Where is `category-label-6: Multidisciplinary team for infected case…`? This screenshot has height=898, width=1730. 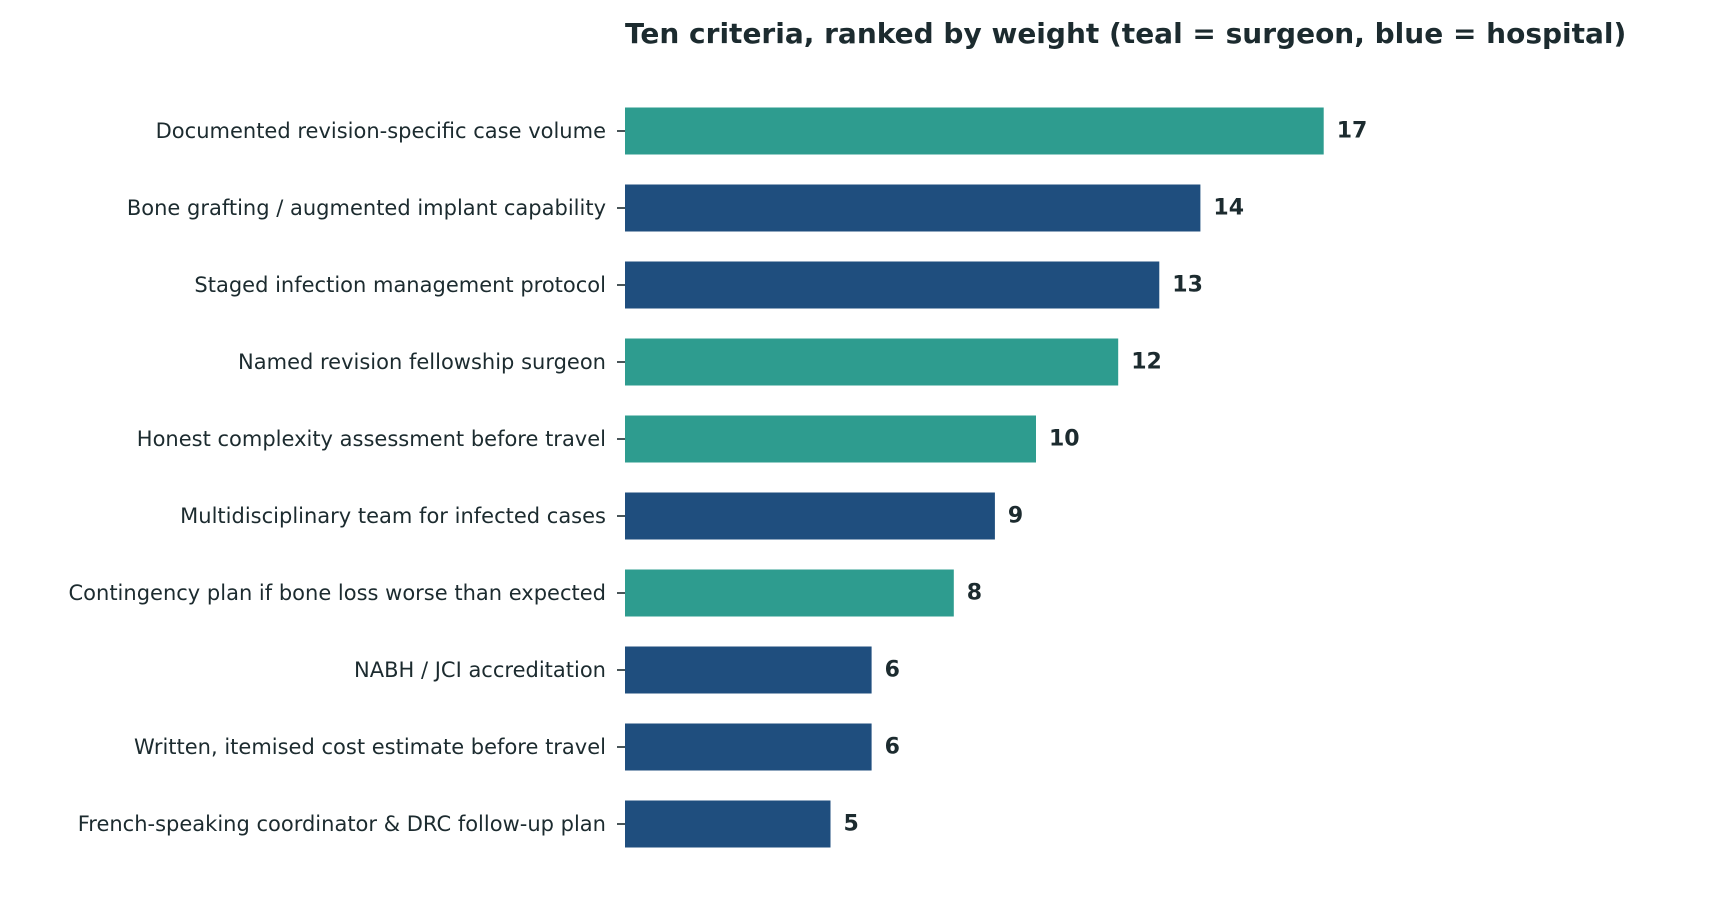 category-label-6: Multidisciplinary team for infected case… is located at coordinates (393, 516).